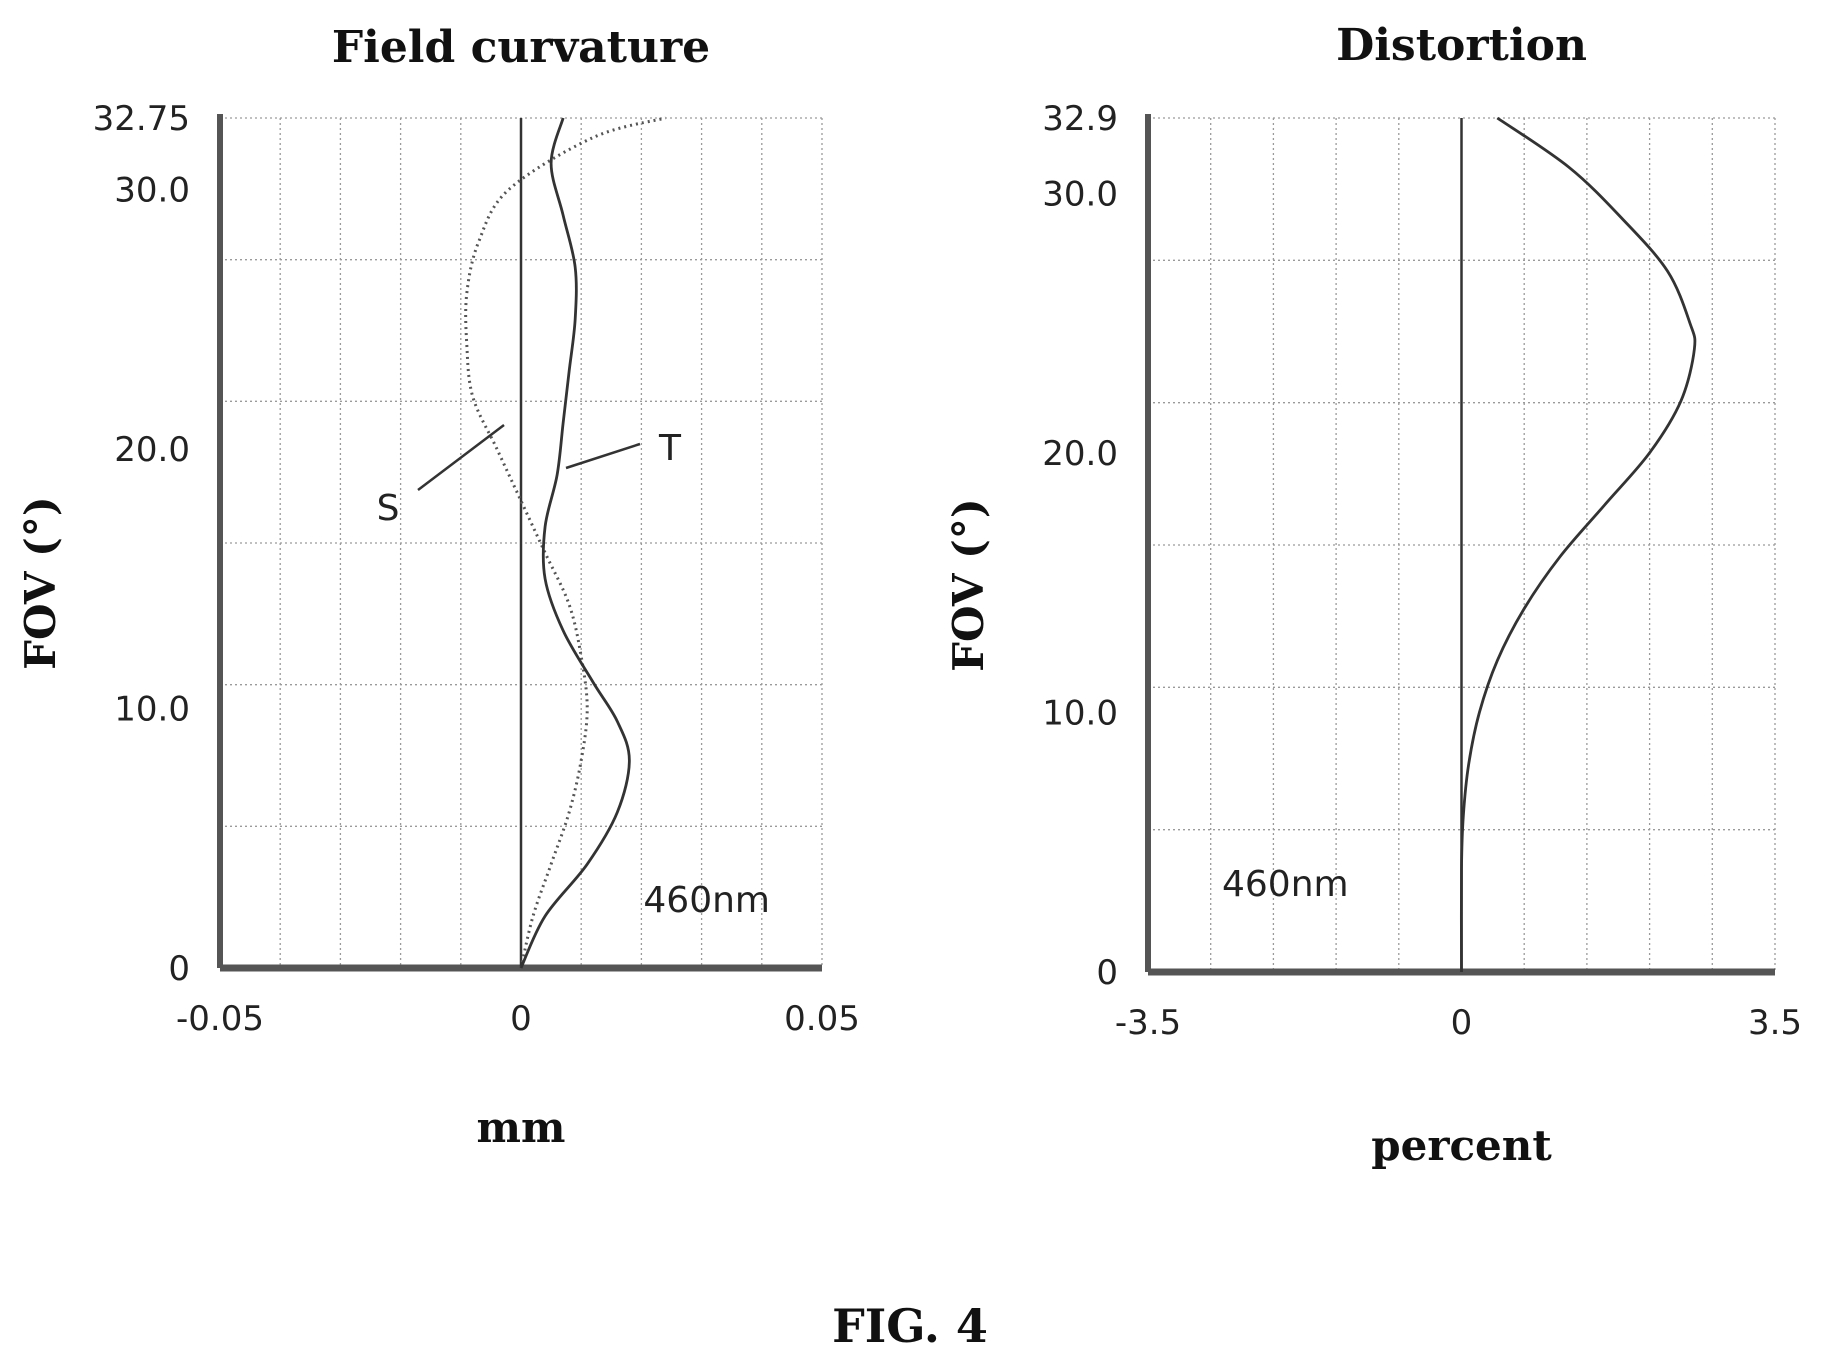  Describe the element at coordinates (521, 1127) in the screenshot. I see `x-axis-label: mm` at that location.